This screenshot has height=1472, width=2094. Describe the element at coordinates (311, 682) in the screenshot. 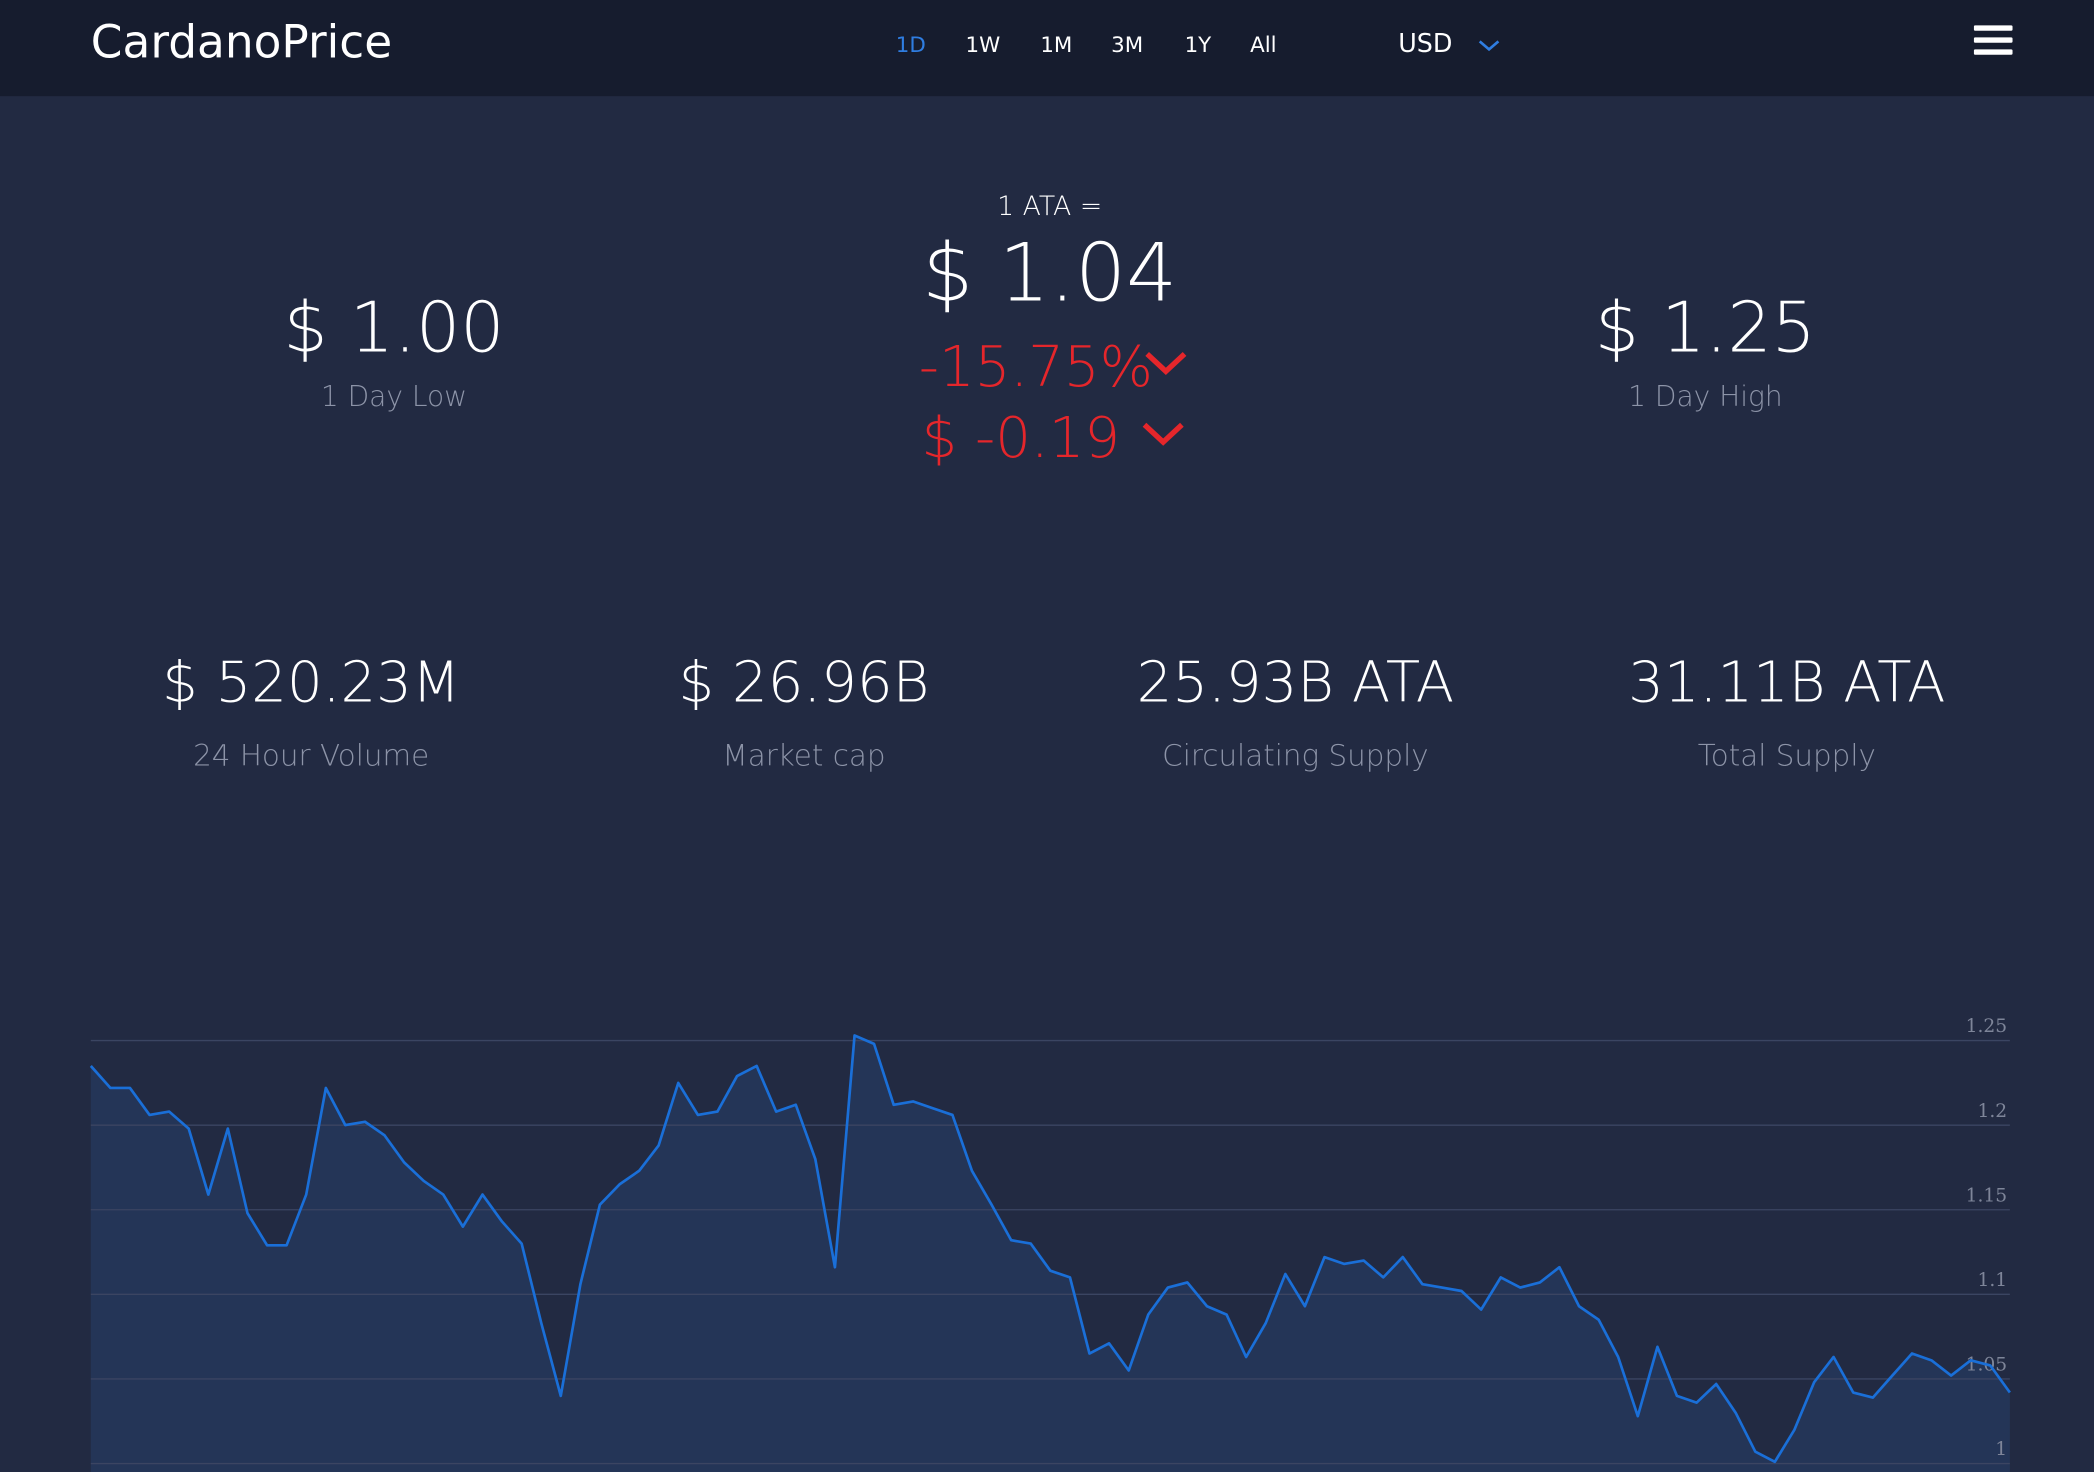

I see `stat-value: $ 520.23M` at that location.